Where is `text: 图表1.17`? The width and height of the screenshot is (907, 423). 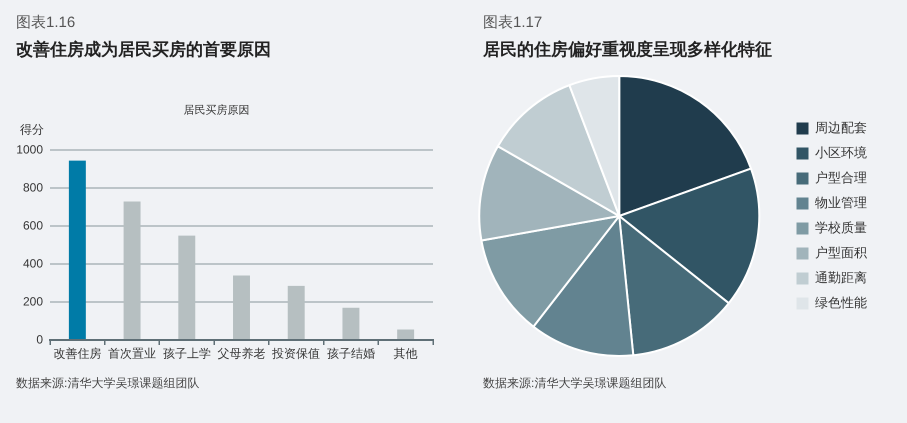
text: 图表1.17 is located at coordinates (512, 23).